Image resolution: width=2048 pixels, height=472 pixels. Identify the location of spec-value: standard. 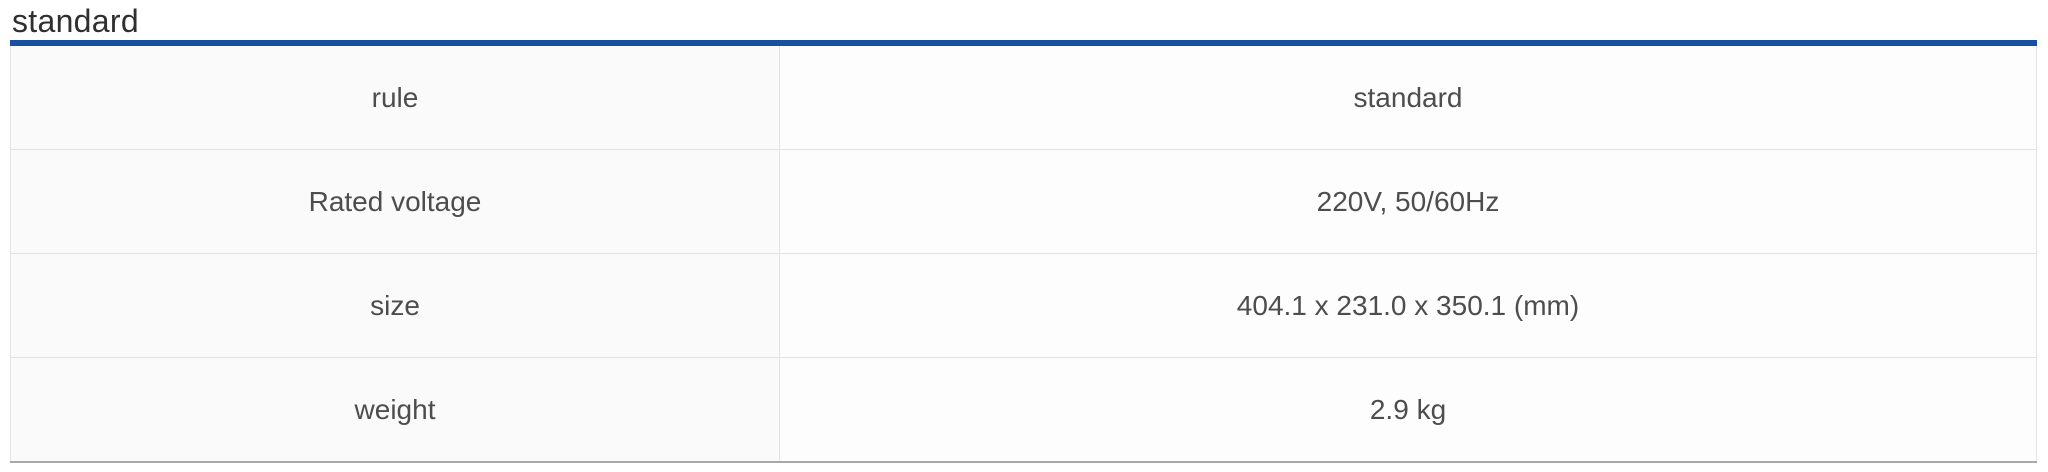
(1408, 96).